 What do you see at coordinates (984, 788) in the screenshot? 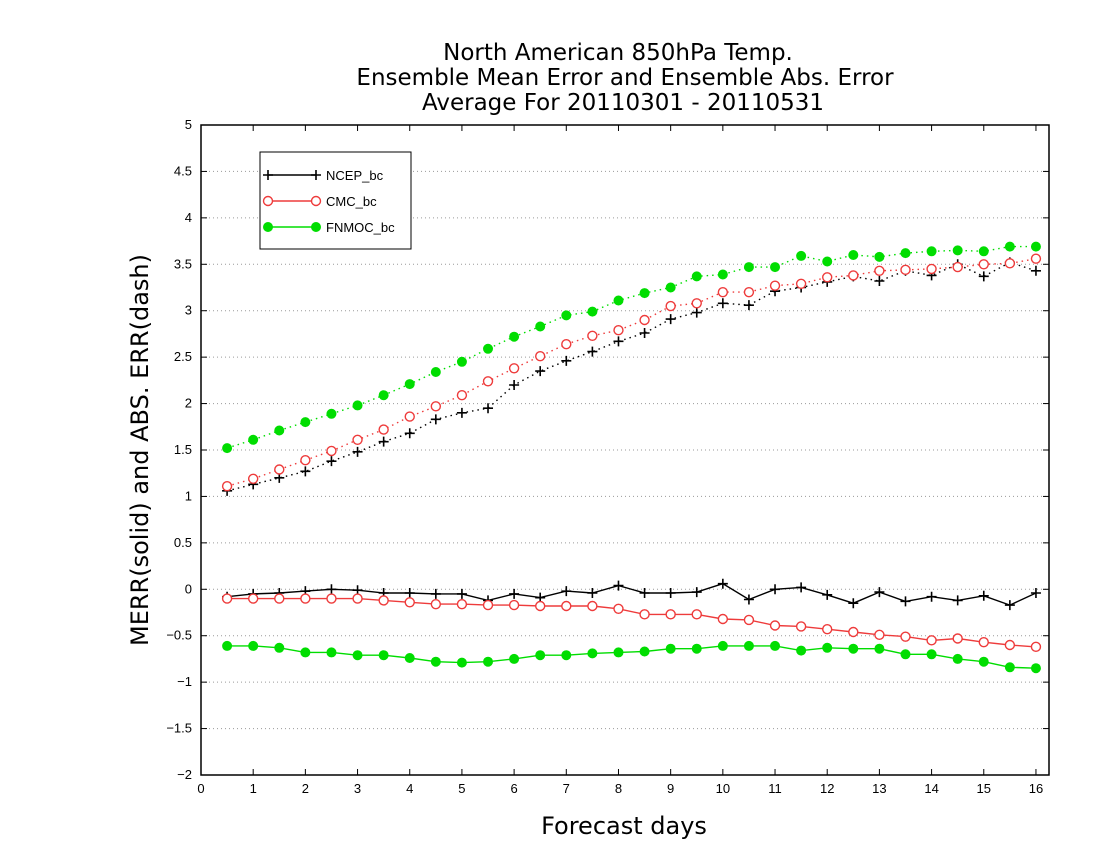
I see `x-tick-label: 15` at bounding box center [984, 788].